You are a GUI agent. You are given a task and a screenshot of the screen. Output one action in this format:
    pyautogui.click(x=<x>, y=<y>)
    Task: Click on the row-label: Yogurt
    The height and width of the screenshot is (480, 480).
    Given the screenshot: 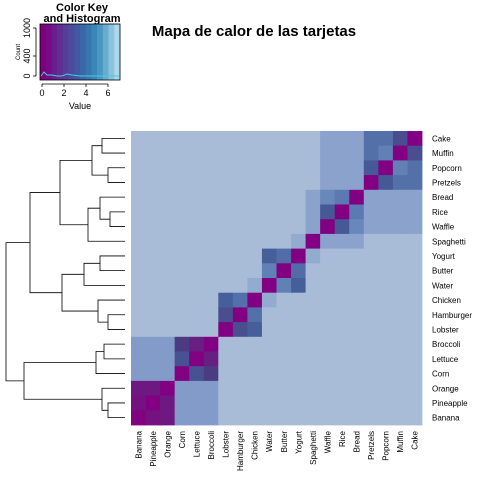 What is the action you would take?
    pyautogui.click(x=444, y=256)
    